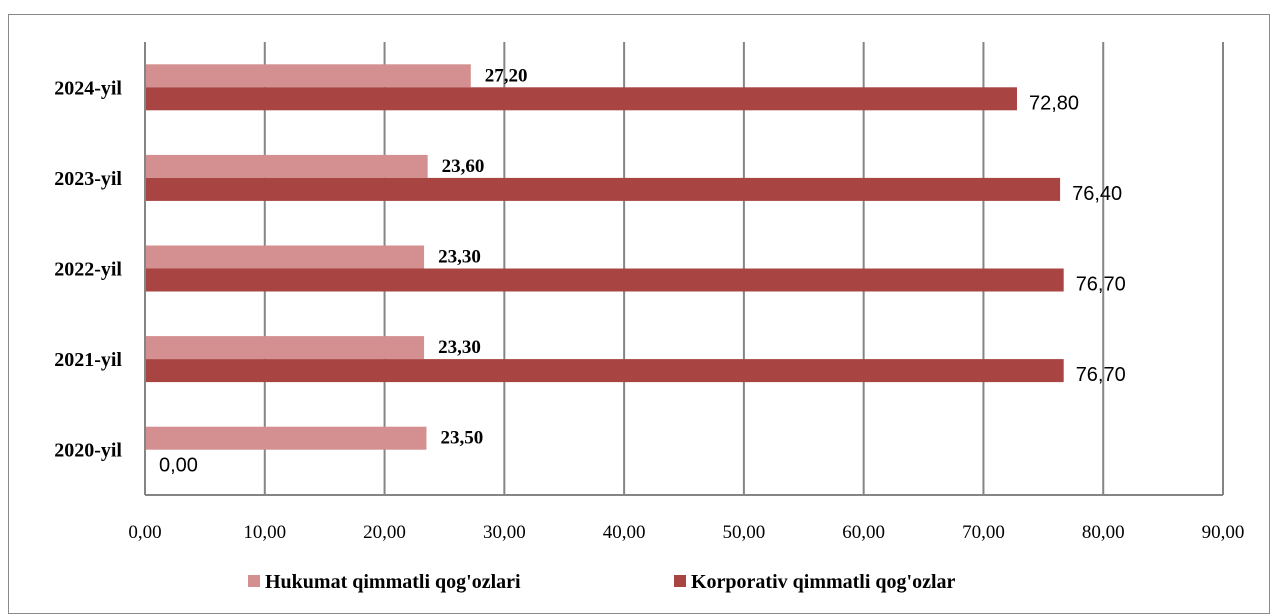 The height and width of the screenshot is (616, 1274). I want to click on category-label: 2023-yil, so click(88, 179).